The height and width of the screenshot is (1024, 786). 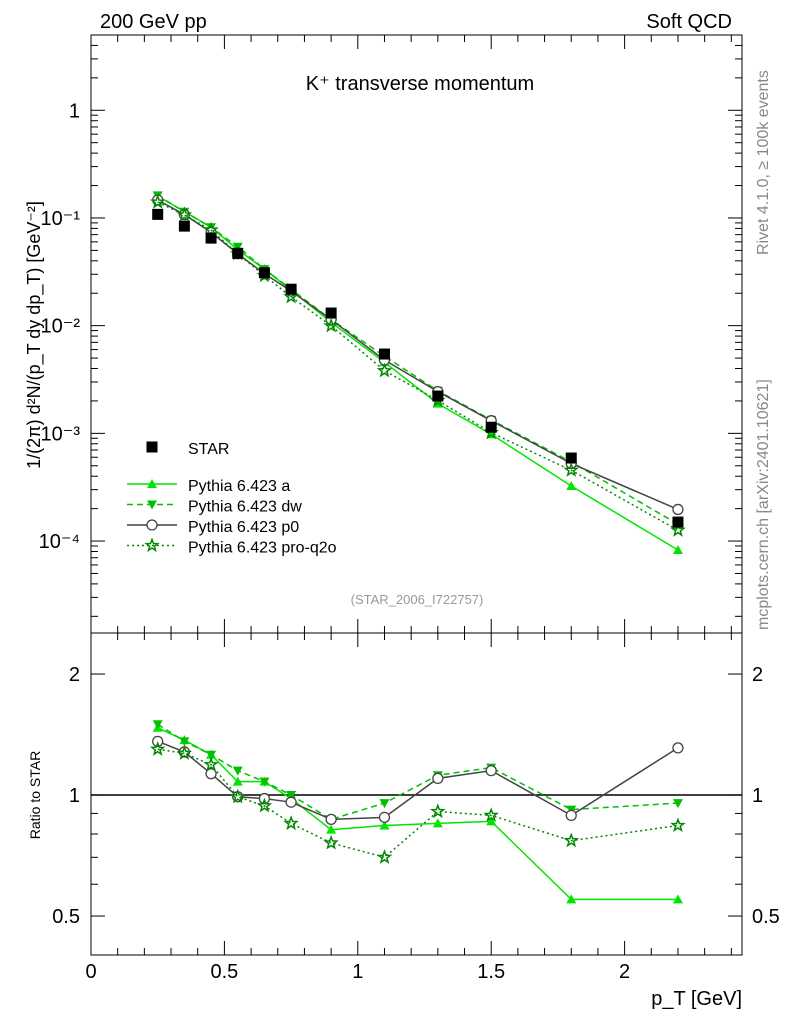 What do you see at coordinates (357, 972) in the screenshot?
I see `x-tick-label: 1` at bounding box center [357, 972].